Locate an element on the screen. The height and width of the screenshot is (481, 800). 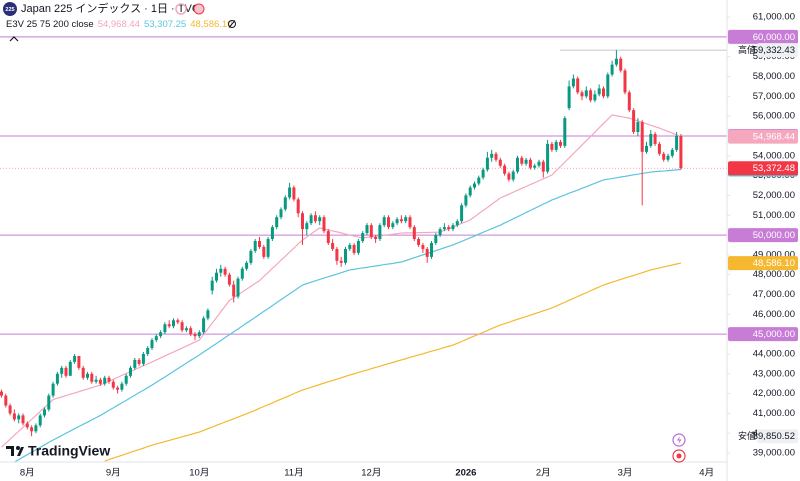
collapse-button is located at coordinates (14, 39).